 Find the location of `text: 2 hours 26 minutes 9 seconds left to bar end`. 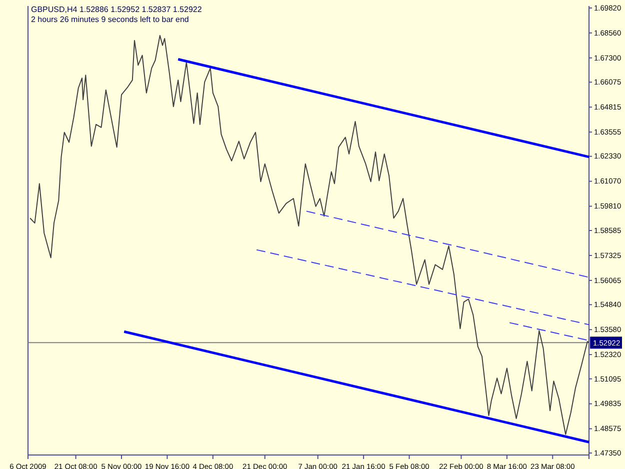

text: 2 hours 26 minutes 9 seconds left to bar end is located at coordinates (110, 19).